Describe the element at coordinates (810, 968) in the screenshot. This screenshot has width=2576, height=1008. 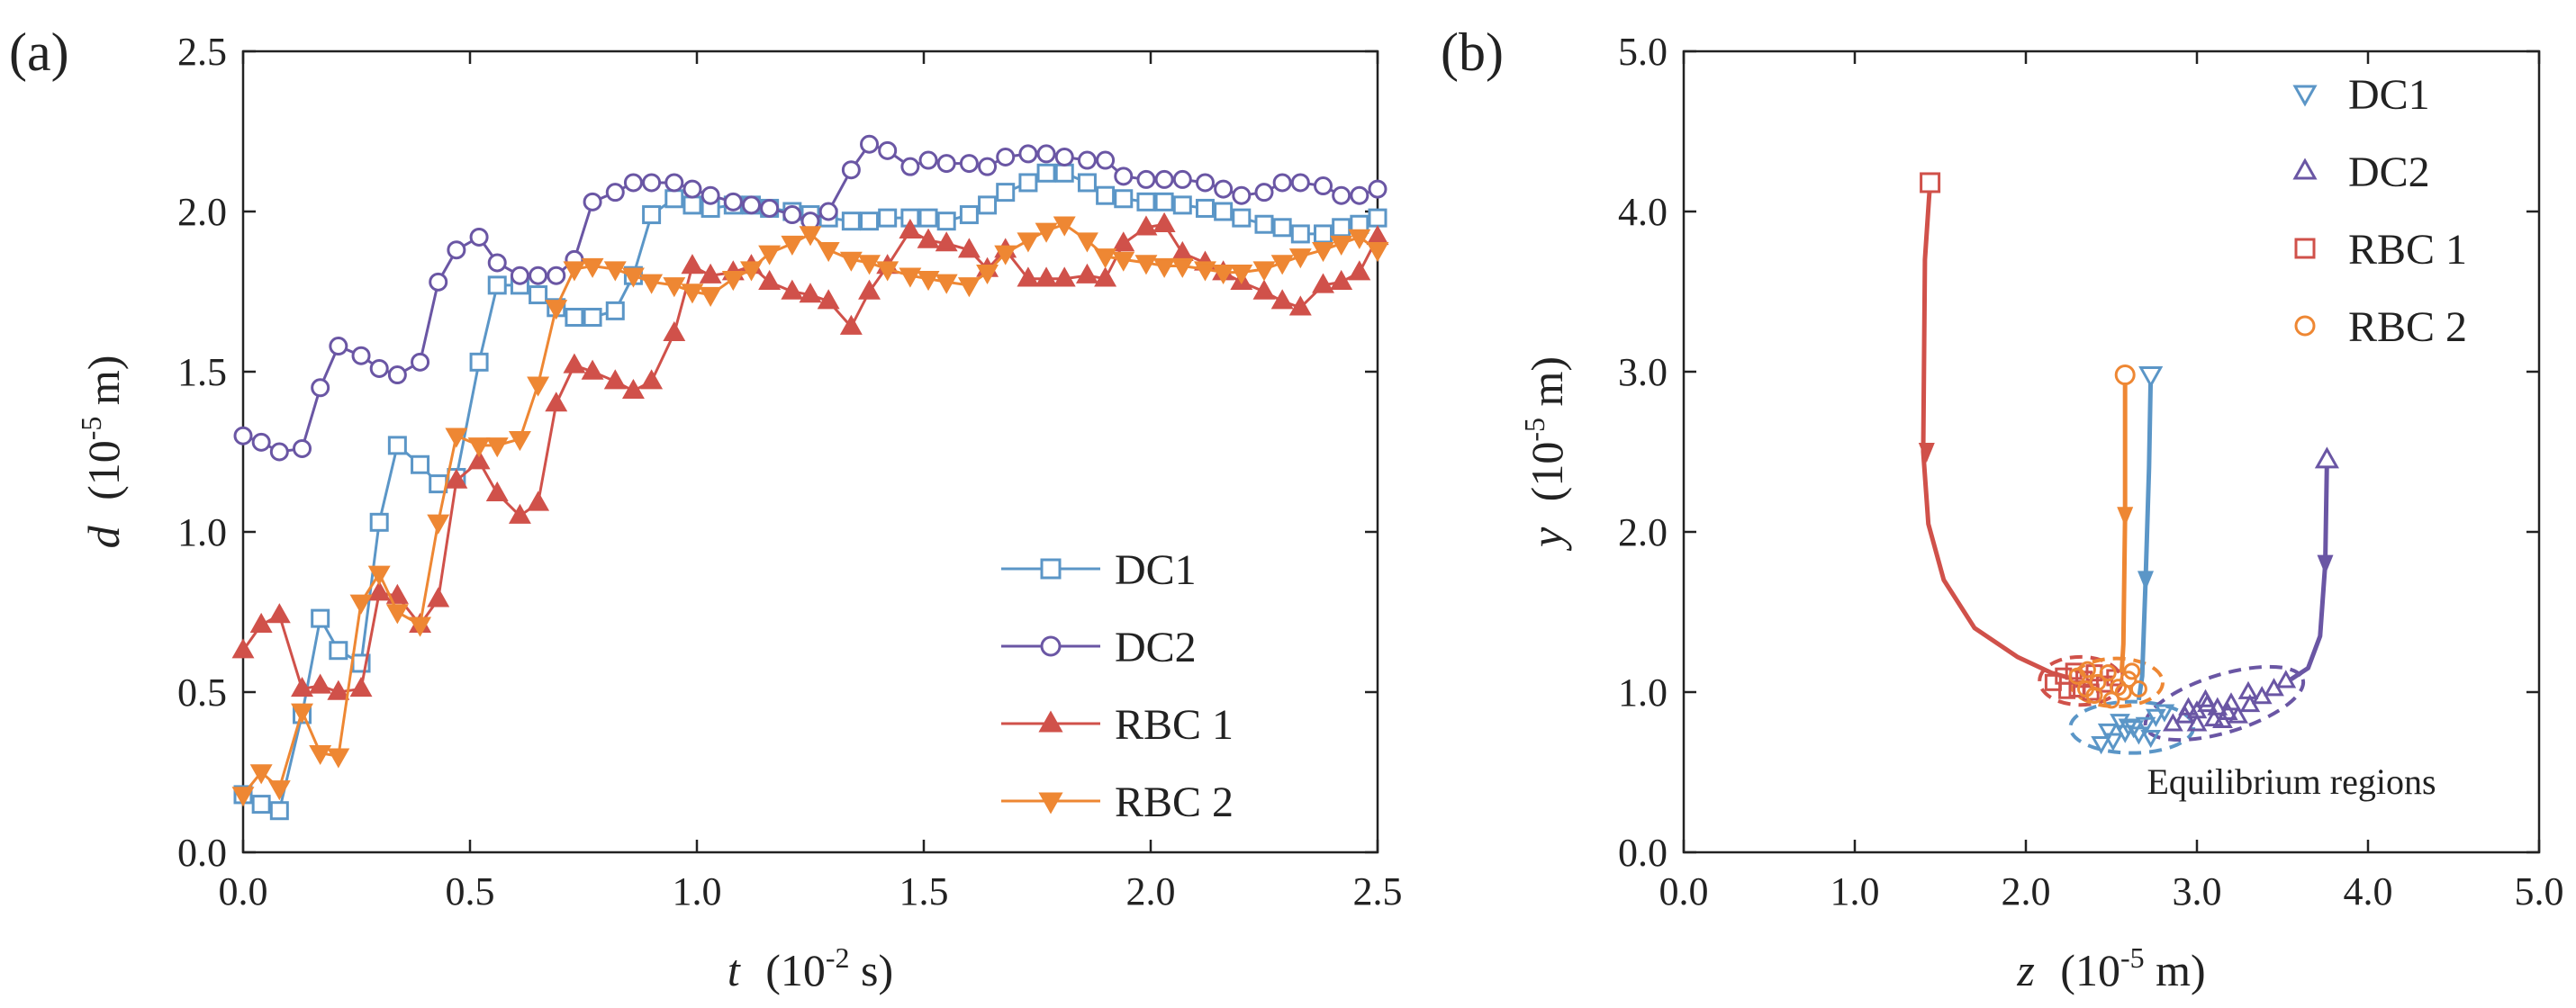
I see `panel-a-x-axis-label: t (10-2 s)` at that location.